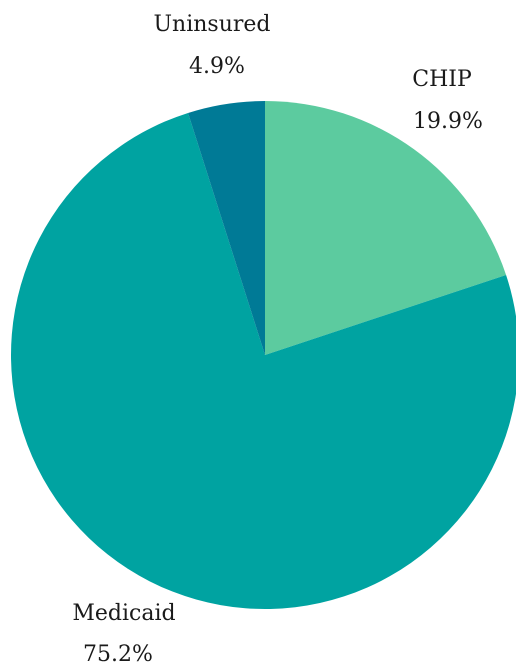 The height and width of the screenshot is (664, 516). What do you see at coordinates (448, 121) in the screenshot?
I see `label-chip-value: 19.9%` at bounding box center [448, 121].